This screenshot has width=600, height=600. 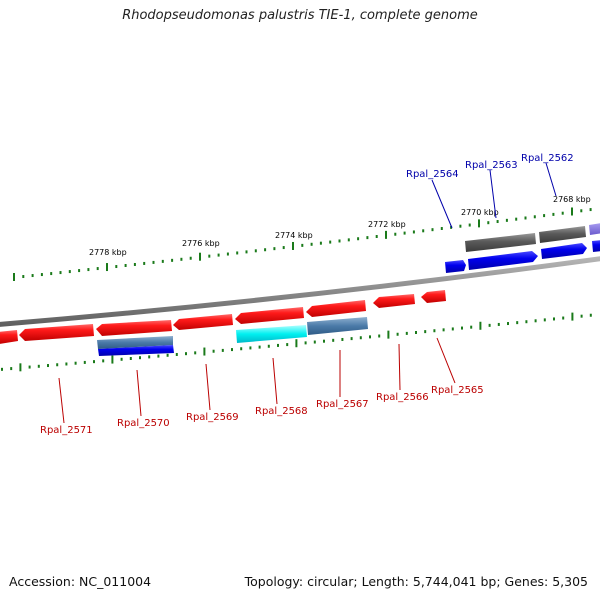 What do you see at coordinates (212, 417) in the screenshot?
I see `gene-label-rpal-2569: Rpal_2569` at bounding box center [212, 417].